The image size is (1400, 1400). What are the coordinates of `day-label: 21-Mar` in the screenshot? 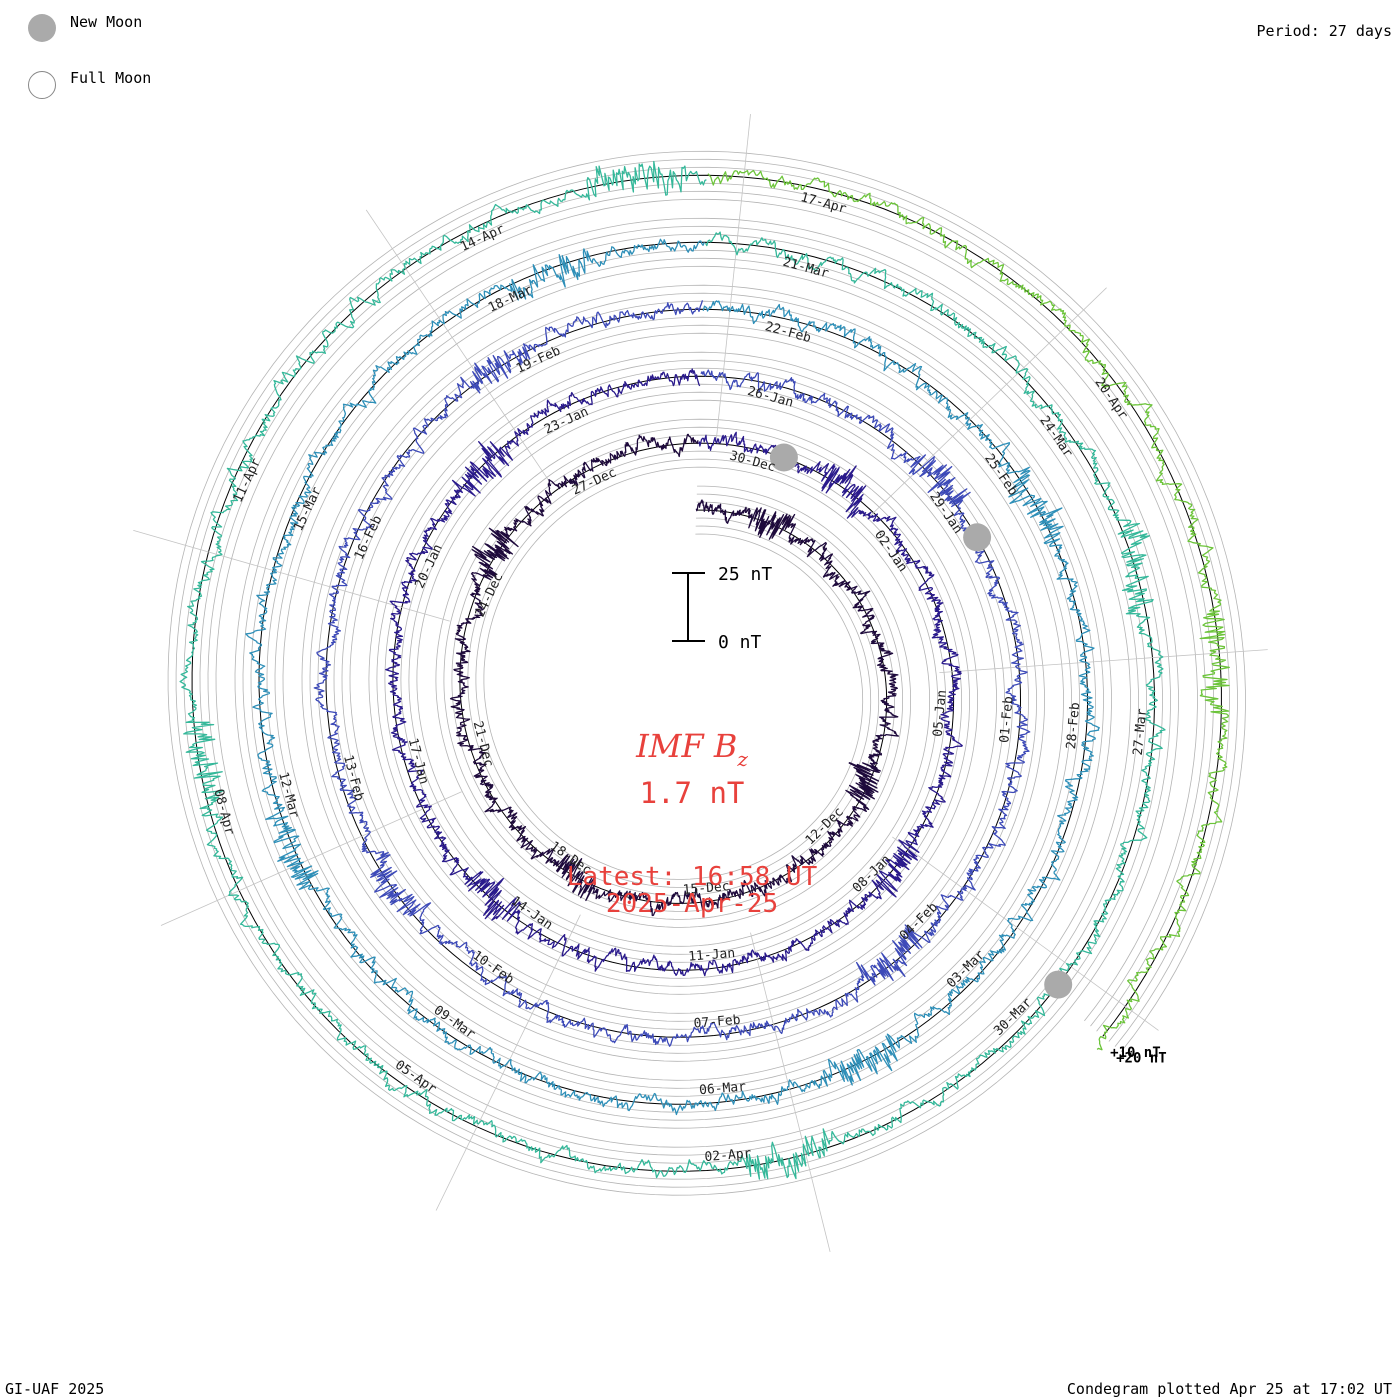 It's located at (805, 268).